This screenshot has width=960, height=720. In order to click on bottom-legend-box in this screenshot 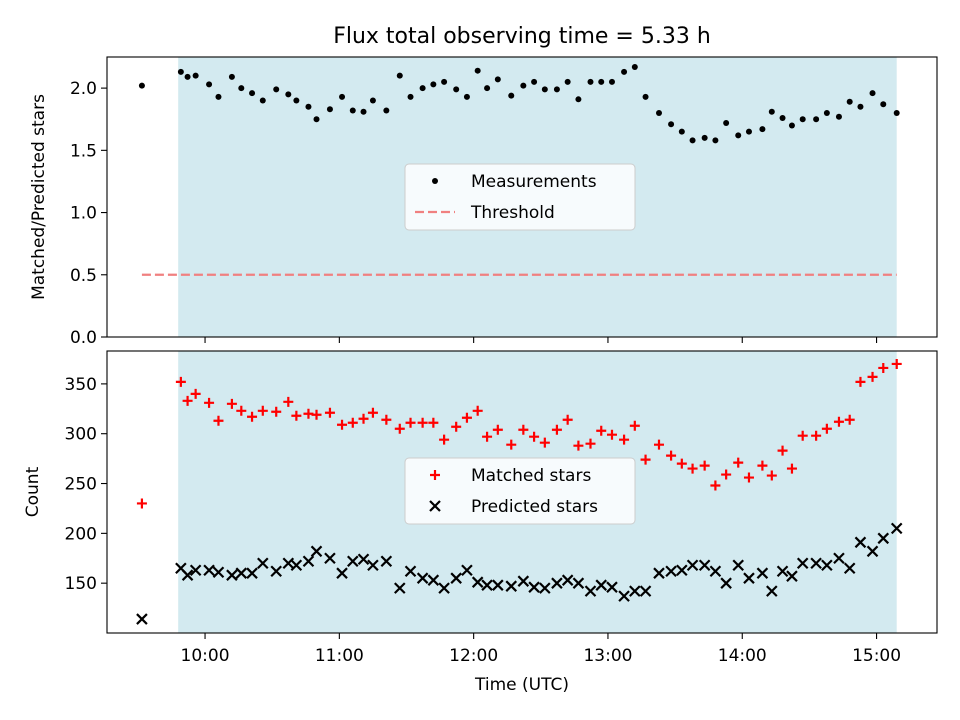, I will do `click(520, 491)`.